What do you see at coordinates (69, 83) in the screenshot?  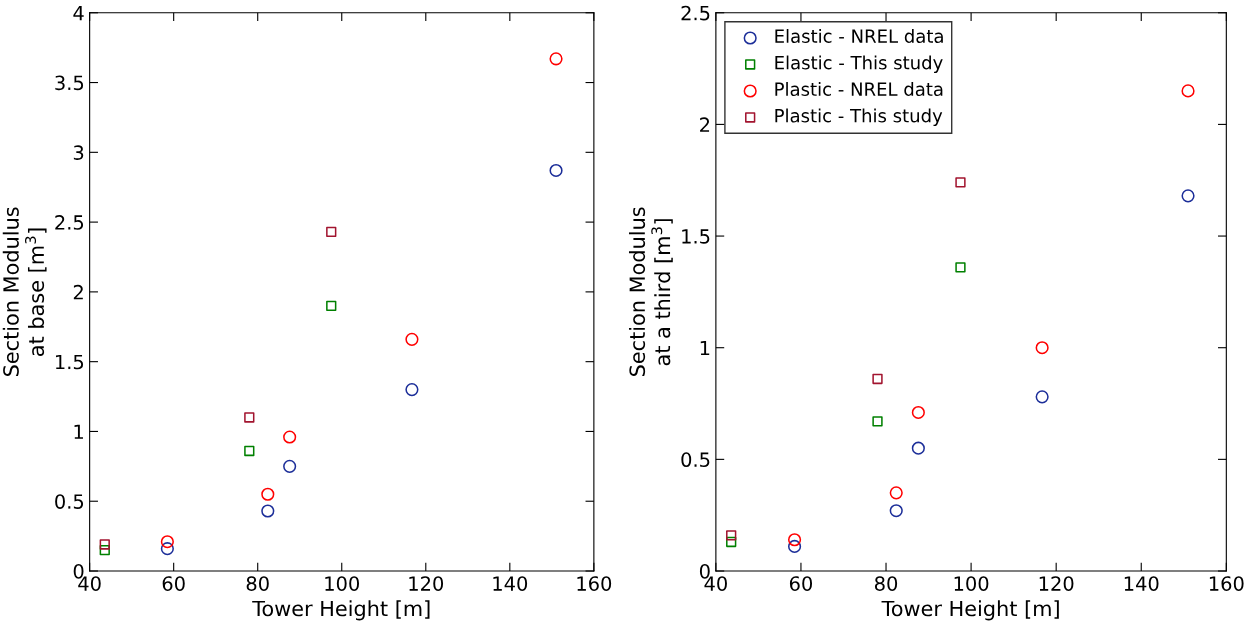 I see `y-tick-label: 3.5` at bounding box center [69, 83].